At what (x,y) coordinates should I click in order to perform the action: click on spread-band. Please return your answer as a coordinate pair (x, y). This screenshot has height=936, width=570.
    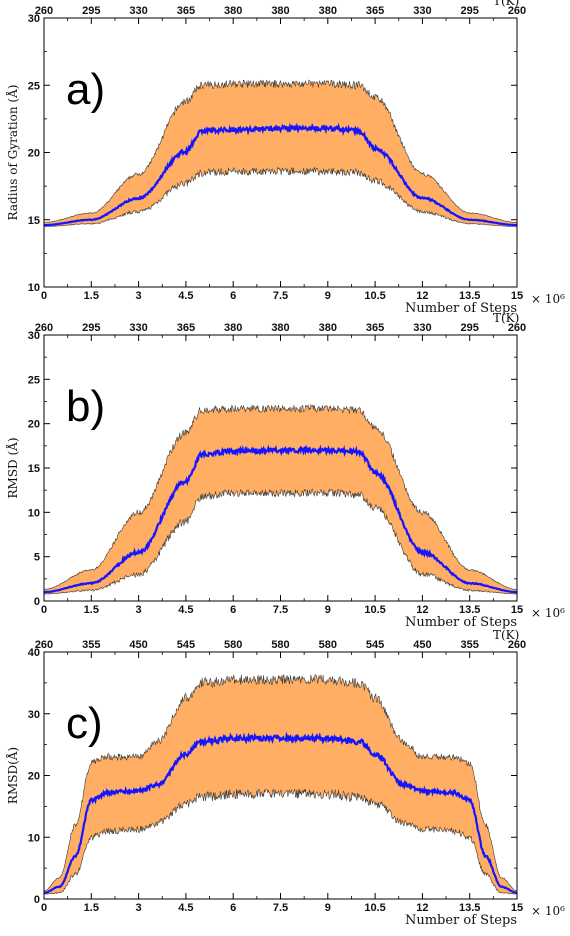
    Looking at the image, I should click on (280, 153).